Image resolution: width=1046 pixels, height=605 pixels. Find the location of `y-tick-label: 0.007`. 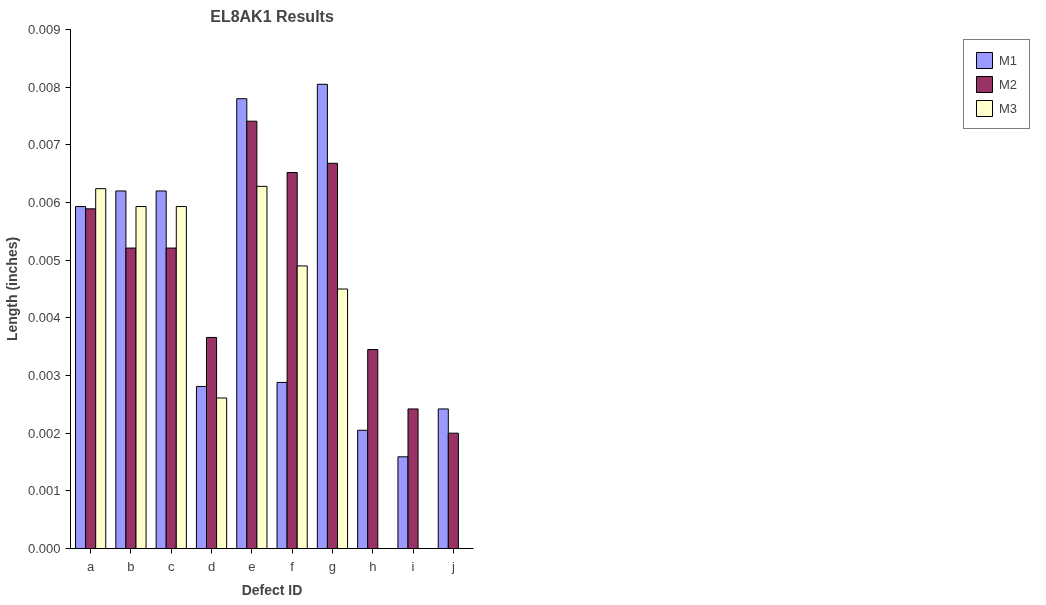

y-tick-label: 0.007 is located at coordinates (44, 145).